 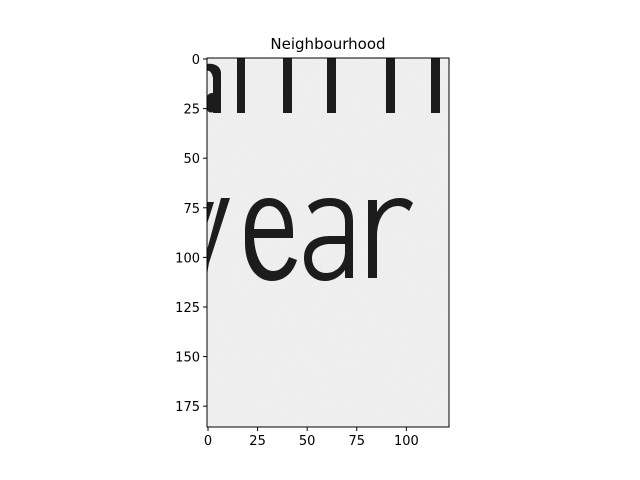 I want to click on y-tick-label: 50, so click(x=191, y=159).